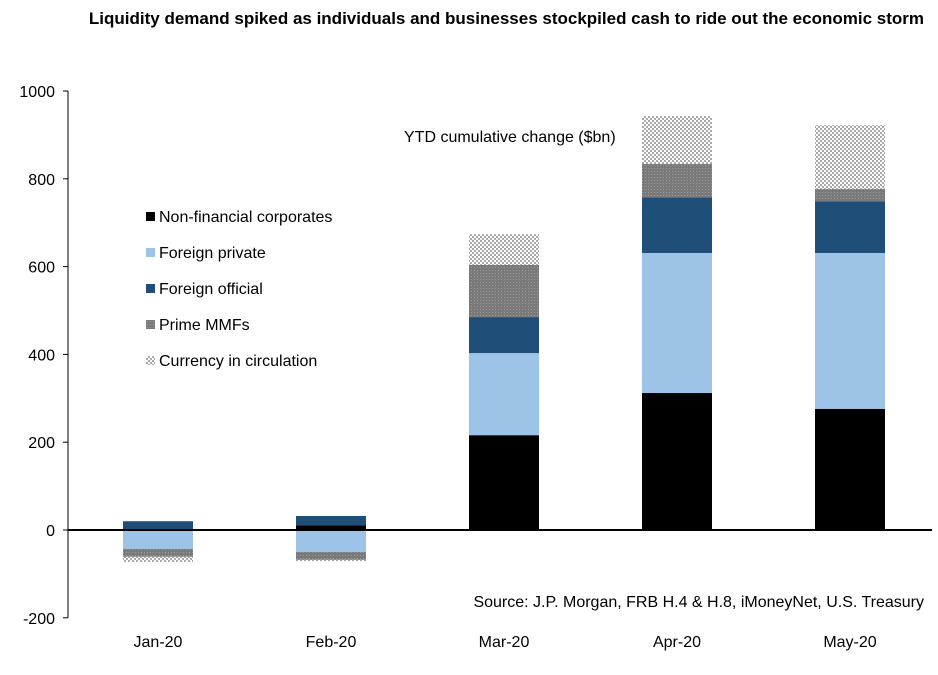  Describe the element at coordinates (245, 217) in the screenshot. I see `legend-label: Non-financial corporates` at that location.